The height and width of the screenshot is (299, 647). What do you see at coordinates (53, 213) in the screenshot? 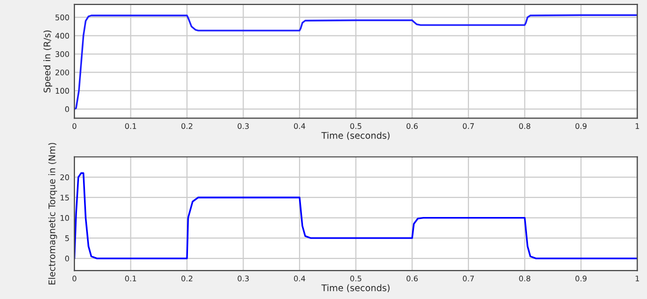
I see `y-axis-title: Electromagnetic Torque in (Nm)` at bounding box center [53, 213].